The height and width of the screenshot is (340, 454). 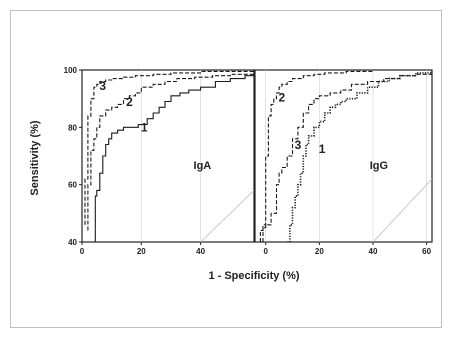 What do you see at coordinates (72, 185) in the screenshot?
I see `y-tick-label: 60` at bounding box center [72, 185].